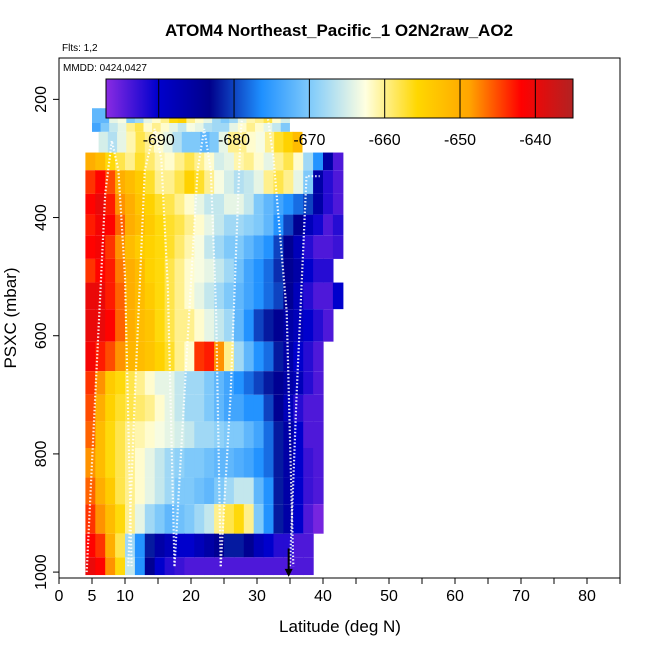 This screenshot has width=650, height=650. Describe the element at coordinates (80, 48) in the screenshot. I see `flights-label: Flts: 1,2` at that location.